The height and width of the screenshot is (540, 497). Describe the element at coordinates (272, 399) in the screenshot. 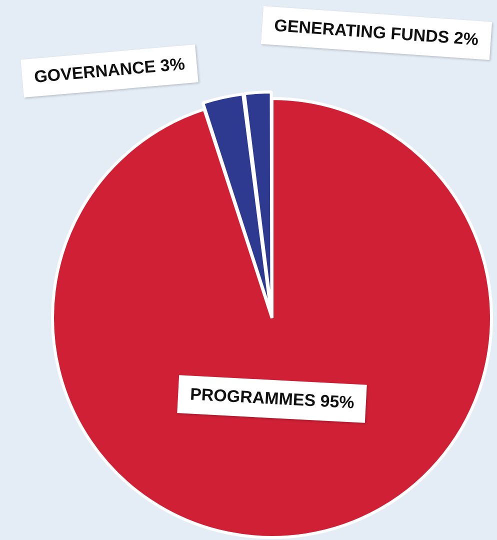

I see `slice-label: PROGRAMMES 95%` at that location.